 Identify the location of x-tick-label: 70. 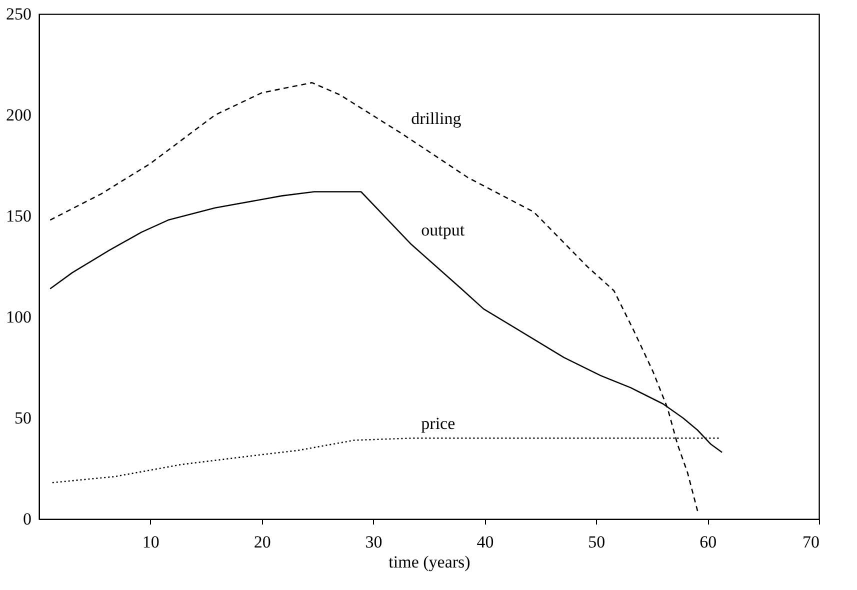
(811, 542).